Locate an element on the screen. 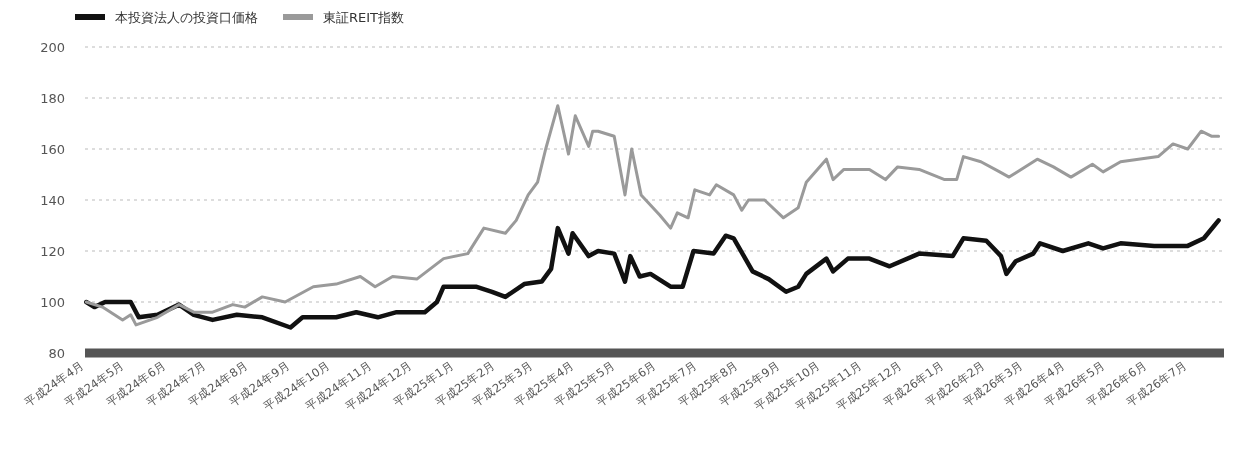 This screenshot has width=1246, height=450. y-tick-label: 160 is located at coordinates (52, 149).